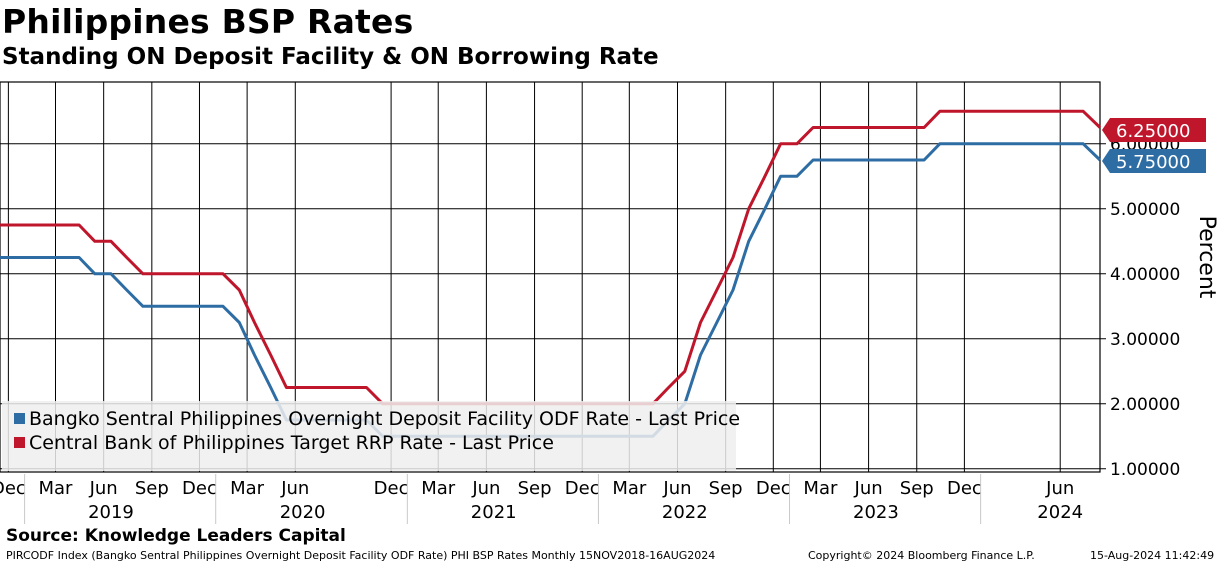  What do you see at coordinates (876, 512) in the screenshot?
I see `year-label: 2023` at bounding box center [876, 512].